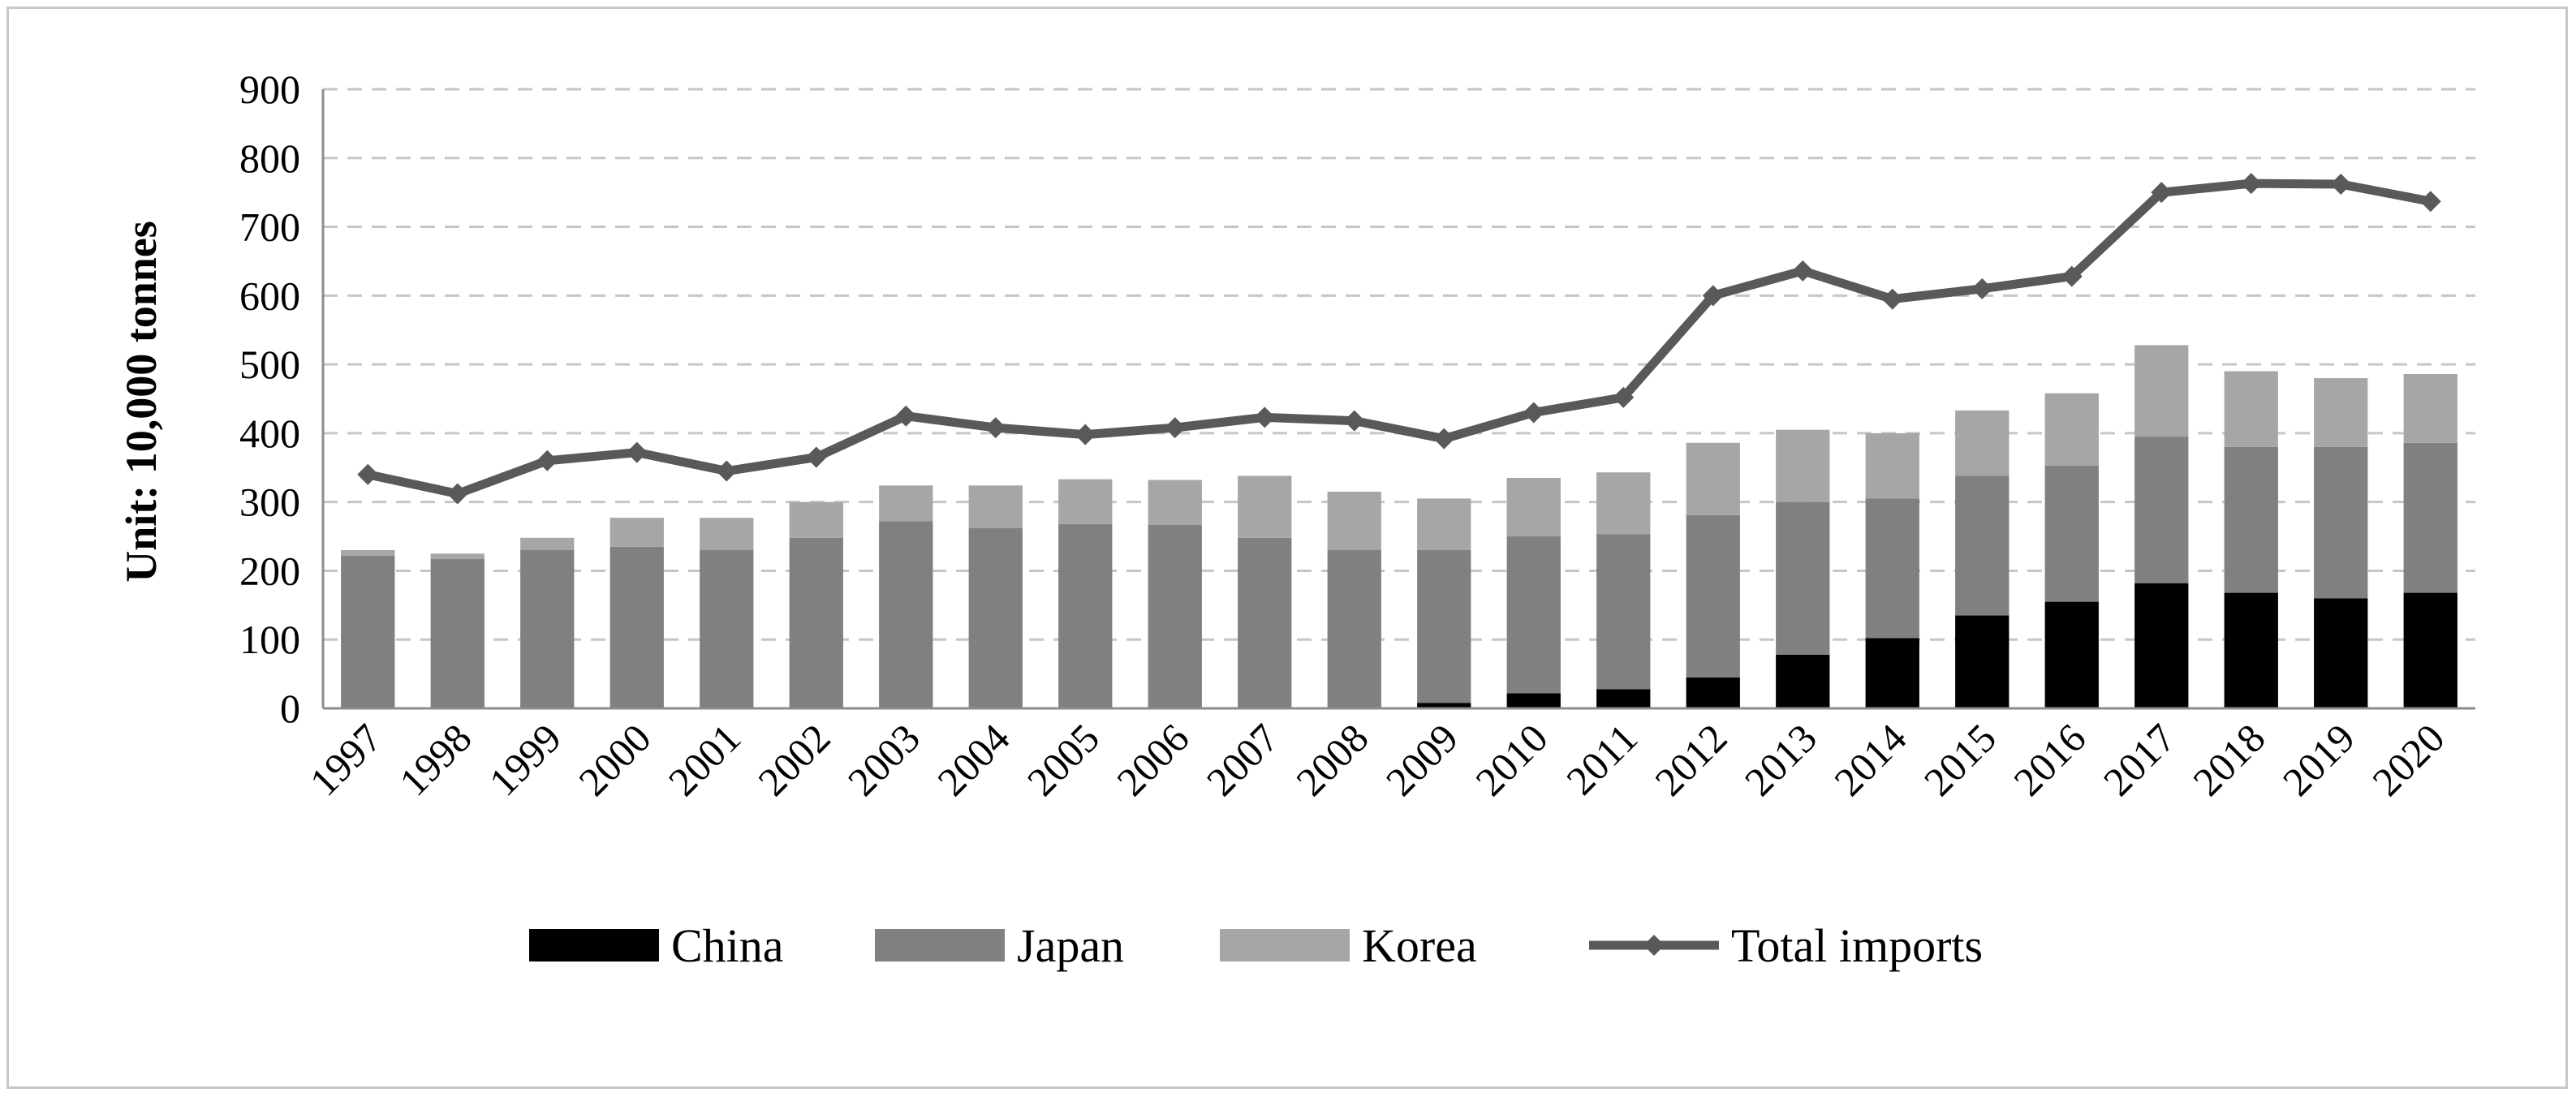 The image size is (2576, 1097). Describe the element at coordinates (1285, 945) in the screenshot. I see `legend-swatch-korea` at that location.